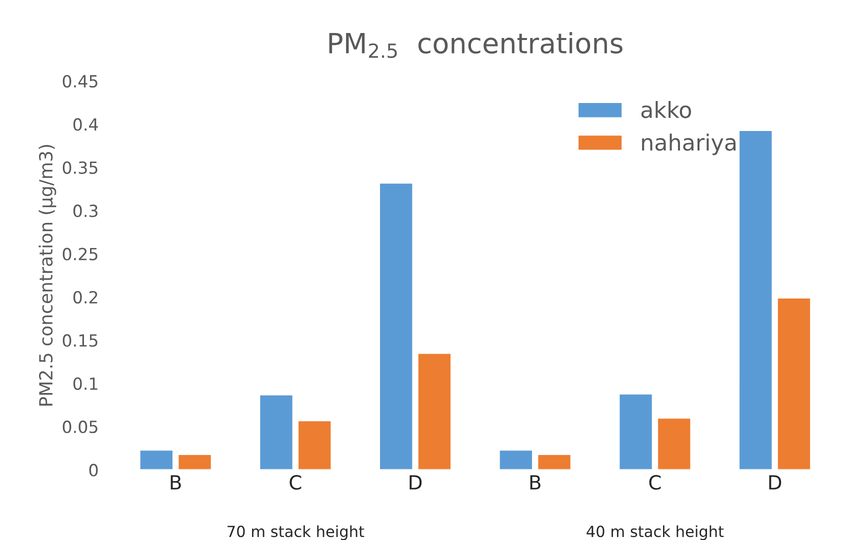 The image size is (864, 540). I want to click on chart-title: PM$_{2.5}$ concentrations, so click(475, 45).